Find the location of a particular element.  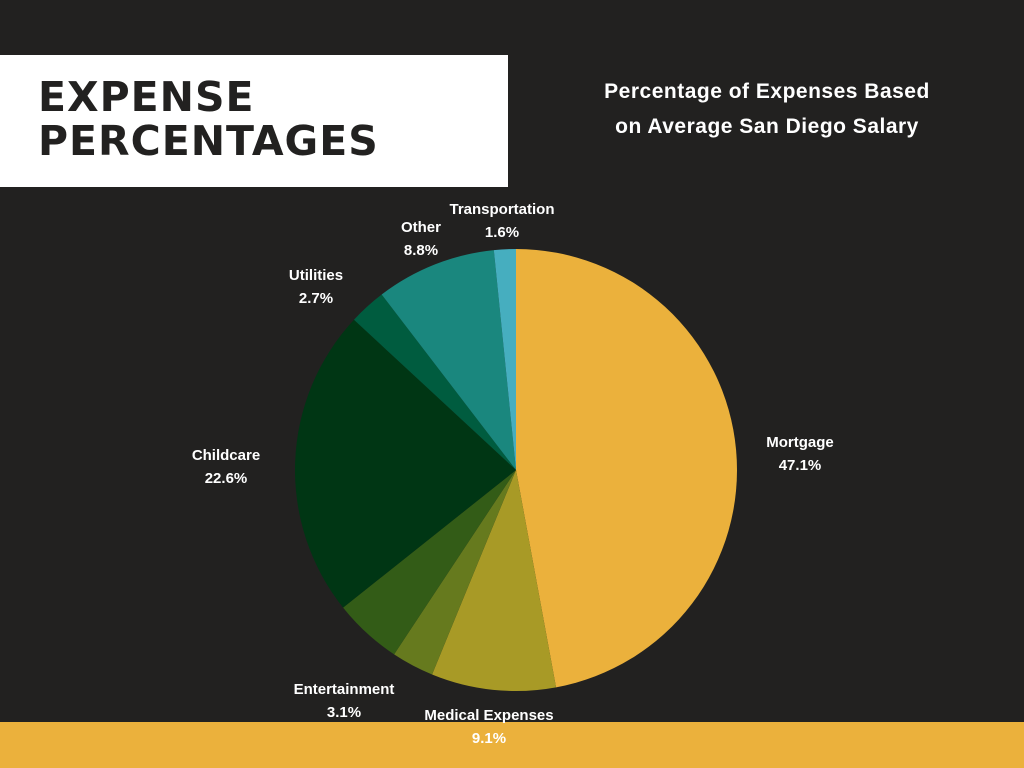

slice-label-text: Entertainment is located at coordinates (344, 689).